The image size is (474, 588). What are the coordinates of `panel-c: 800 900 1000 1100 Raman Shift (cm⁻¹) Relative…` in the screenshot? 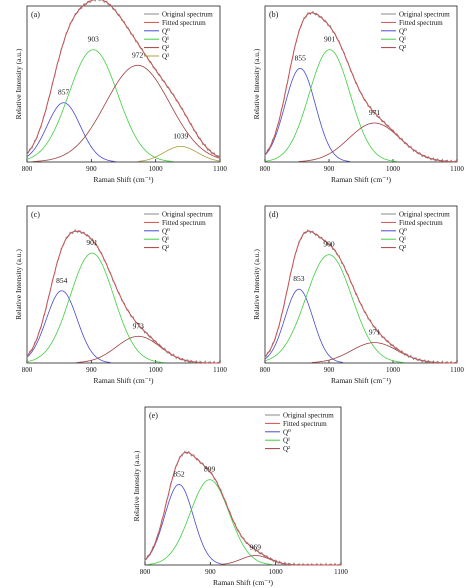 It's located at (120, 295).